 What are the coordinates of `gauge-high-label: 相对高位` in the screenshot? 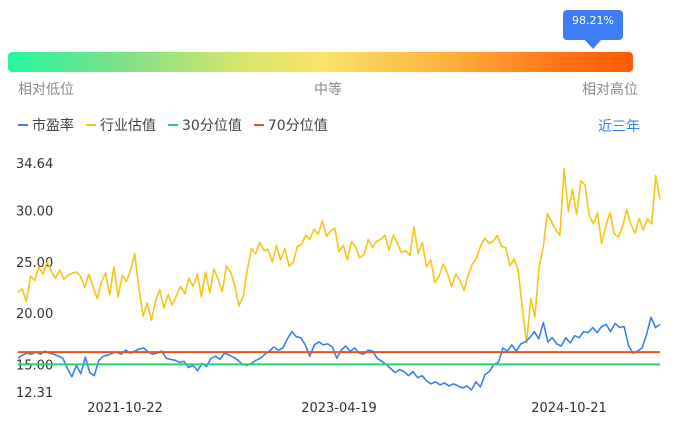 It's located at (610, 90).